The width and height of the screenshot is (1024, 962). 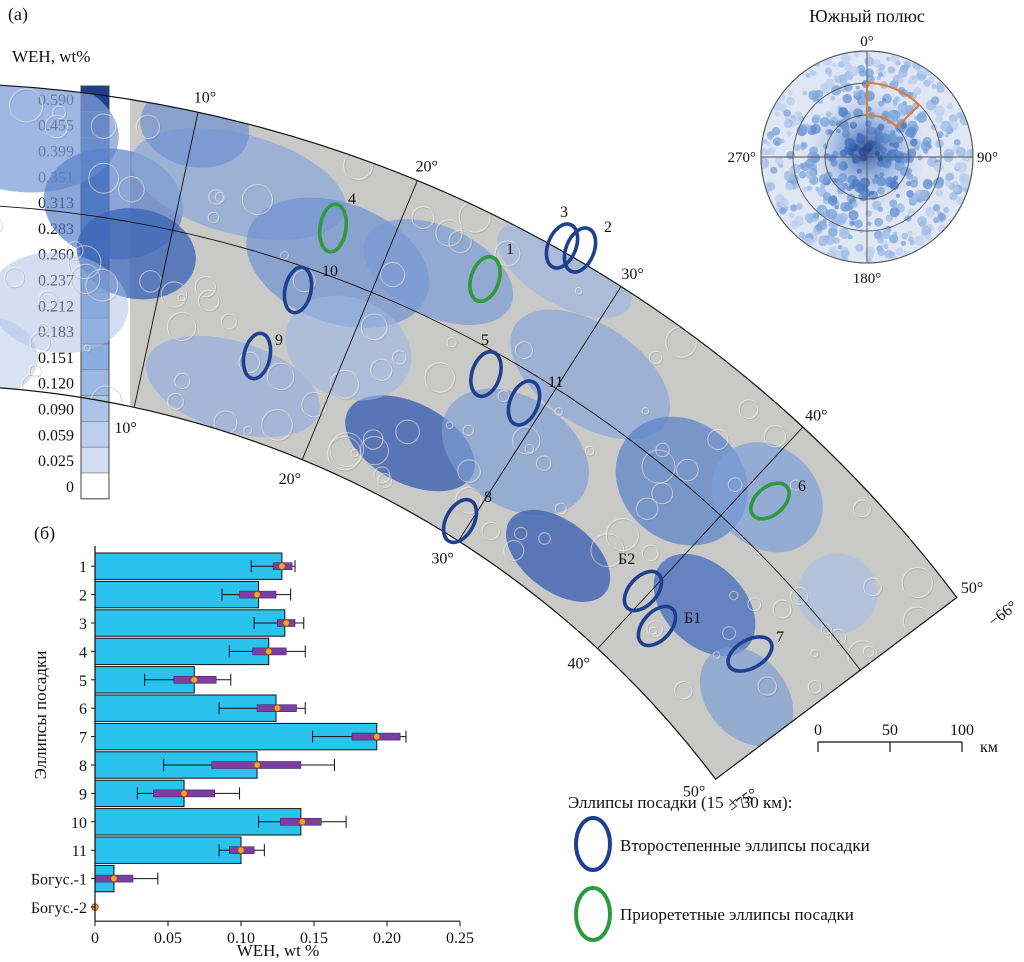 I want to click on lon-label-top: 30°, so click(x=632, y=274).